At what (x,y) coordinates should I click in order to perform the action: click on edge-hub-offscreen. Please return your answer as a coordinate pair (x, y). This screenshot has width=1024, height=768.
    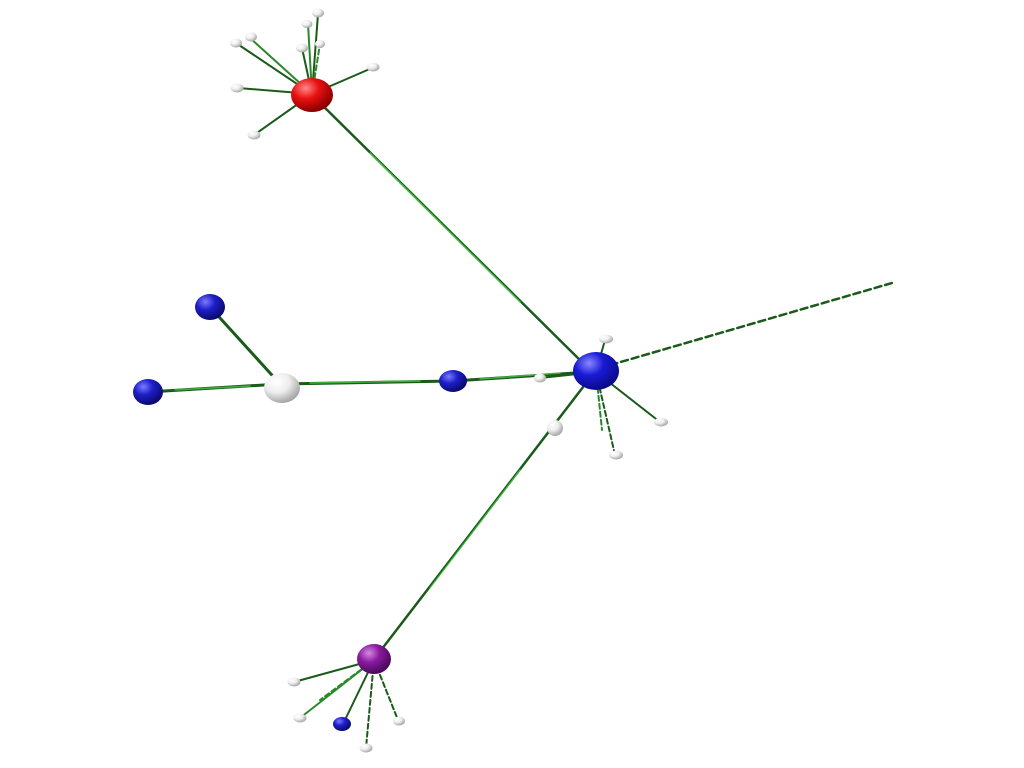
    Looking at the image, I should click on (746, 325).